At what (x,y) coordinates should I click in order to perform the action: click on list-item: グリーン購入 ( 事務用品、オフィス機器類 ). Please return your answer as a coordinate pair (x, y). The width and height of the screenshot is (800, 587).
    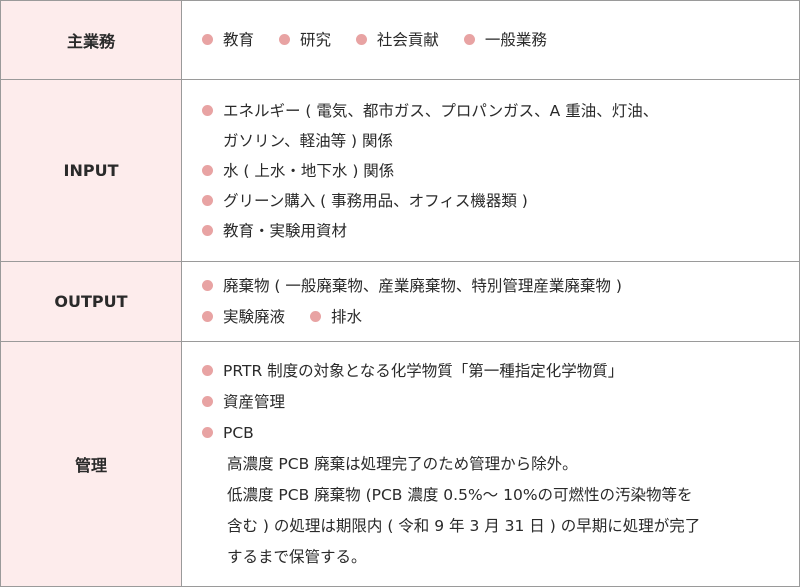
    Looking at the image, I should click on (490, 201).